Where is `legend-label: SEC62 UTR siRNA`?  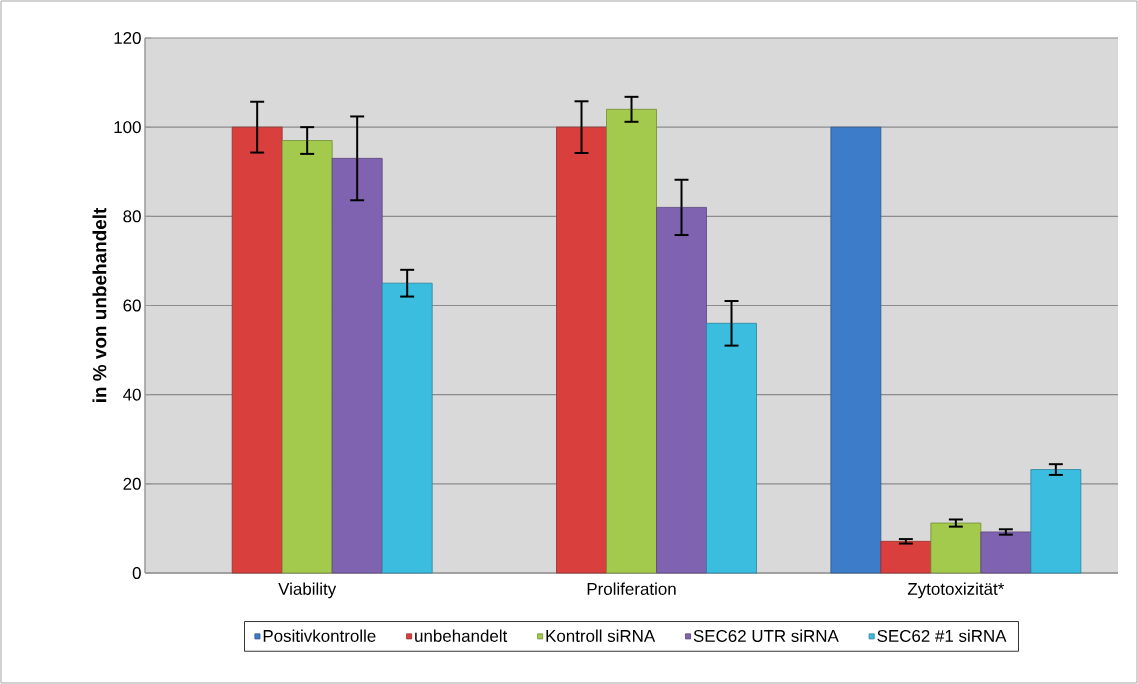
legend-label: SEC62 UTR siRNA is located at coordinates (766, 635).